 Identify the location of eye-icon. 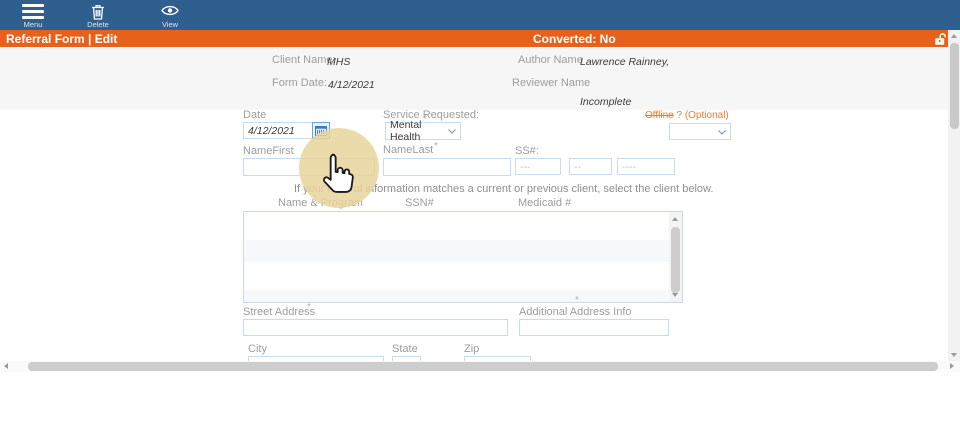
(170, 12).